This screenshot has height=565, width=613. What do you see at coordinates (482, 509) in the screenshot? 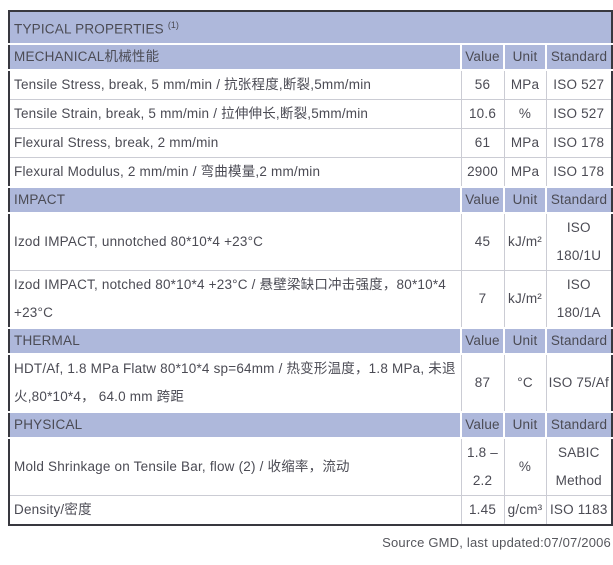
I see `value-cell: 1.45` at bounding box center [482, 509].